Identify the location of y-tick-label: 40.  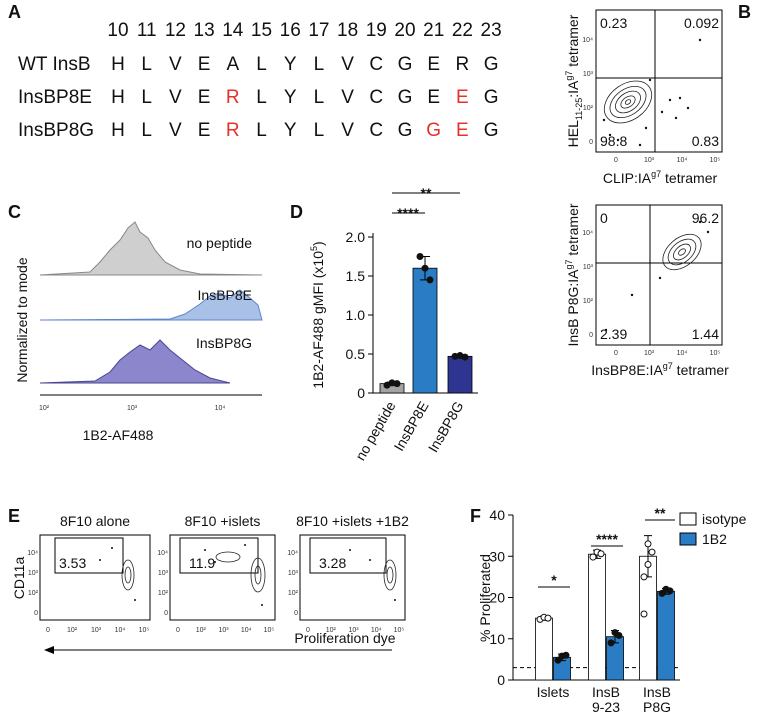
(497, 515).